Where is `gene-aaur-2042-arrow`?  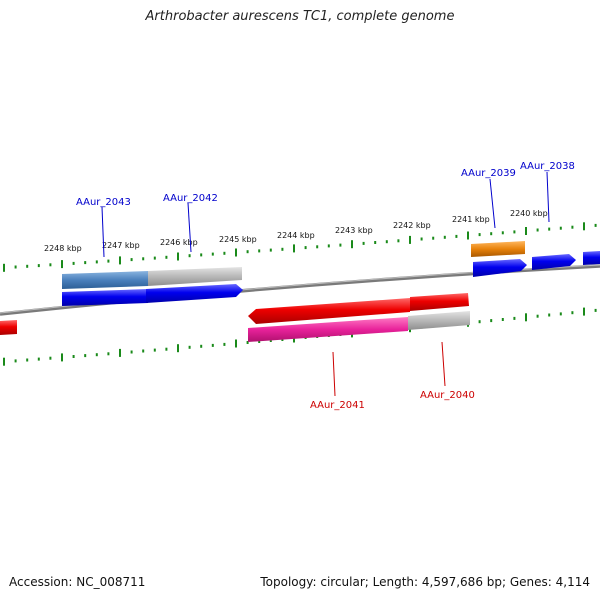
gene-aaur-2042-arrow is located at coordinates (194, 293).